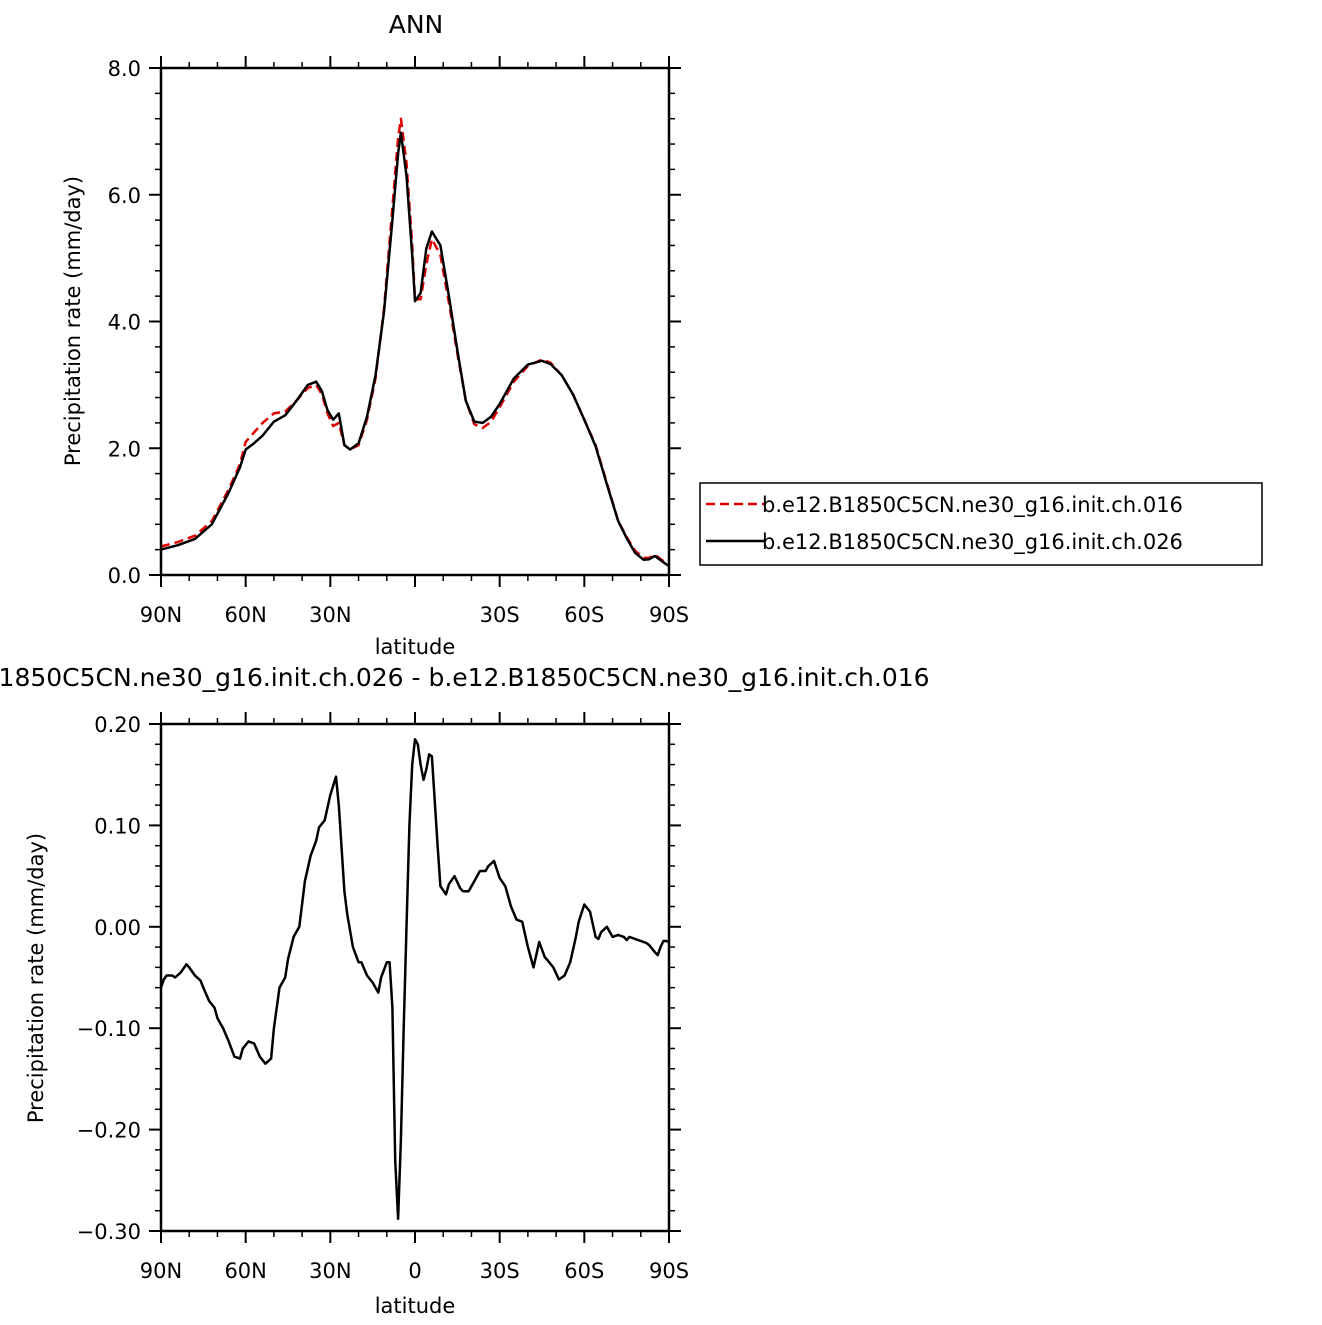 This screenshot has width=1322, height=1325. What do you see at coordinates (124, 576) in the screenshot?
I see `y-tick-label: 0.0` at bounding box center [124, 576].